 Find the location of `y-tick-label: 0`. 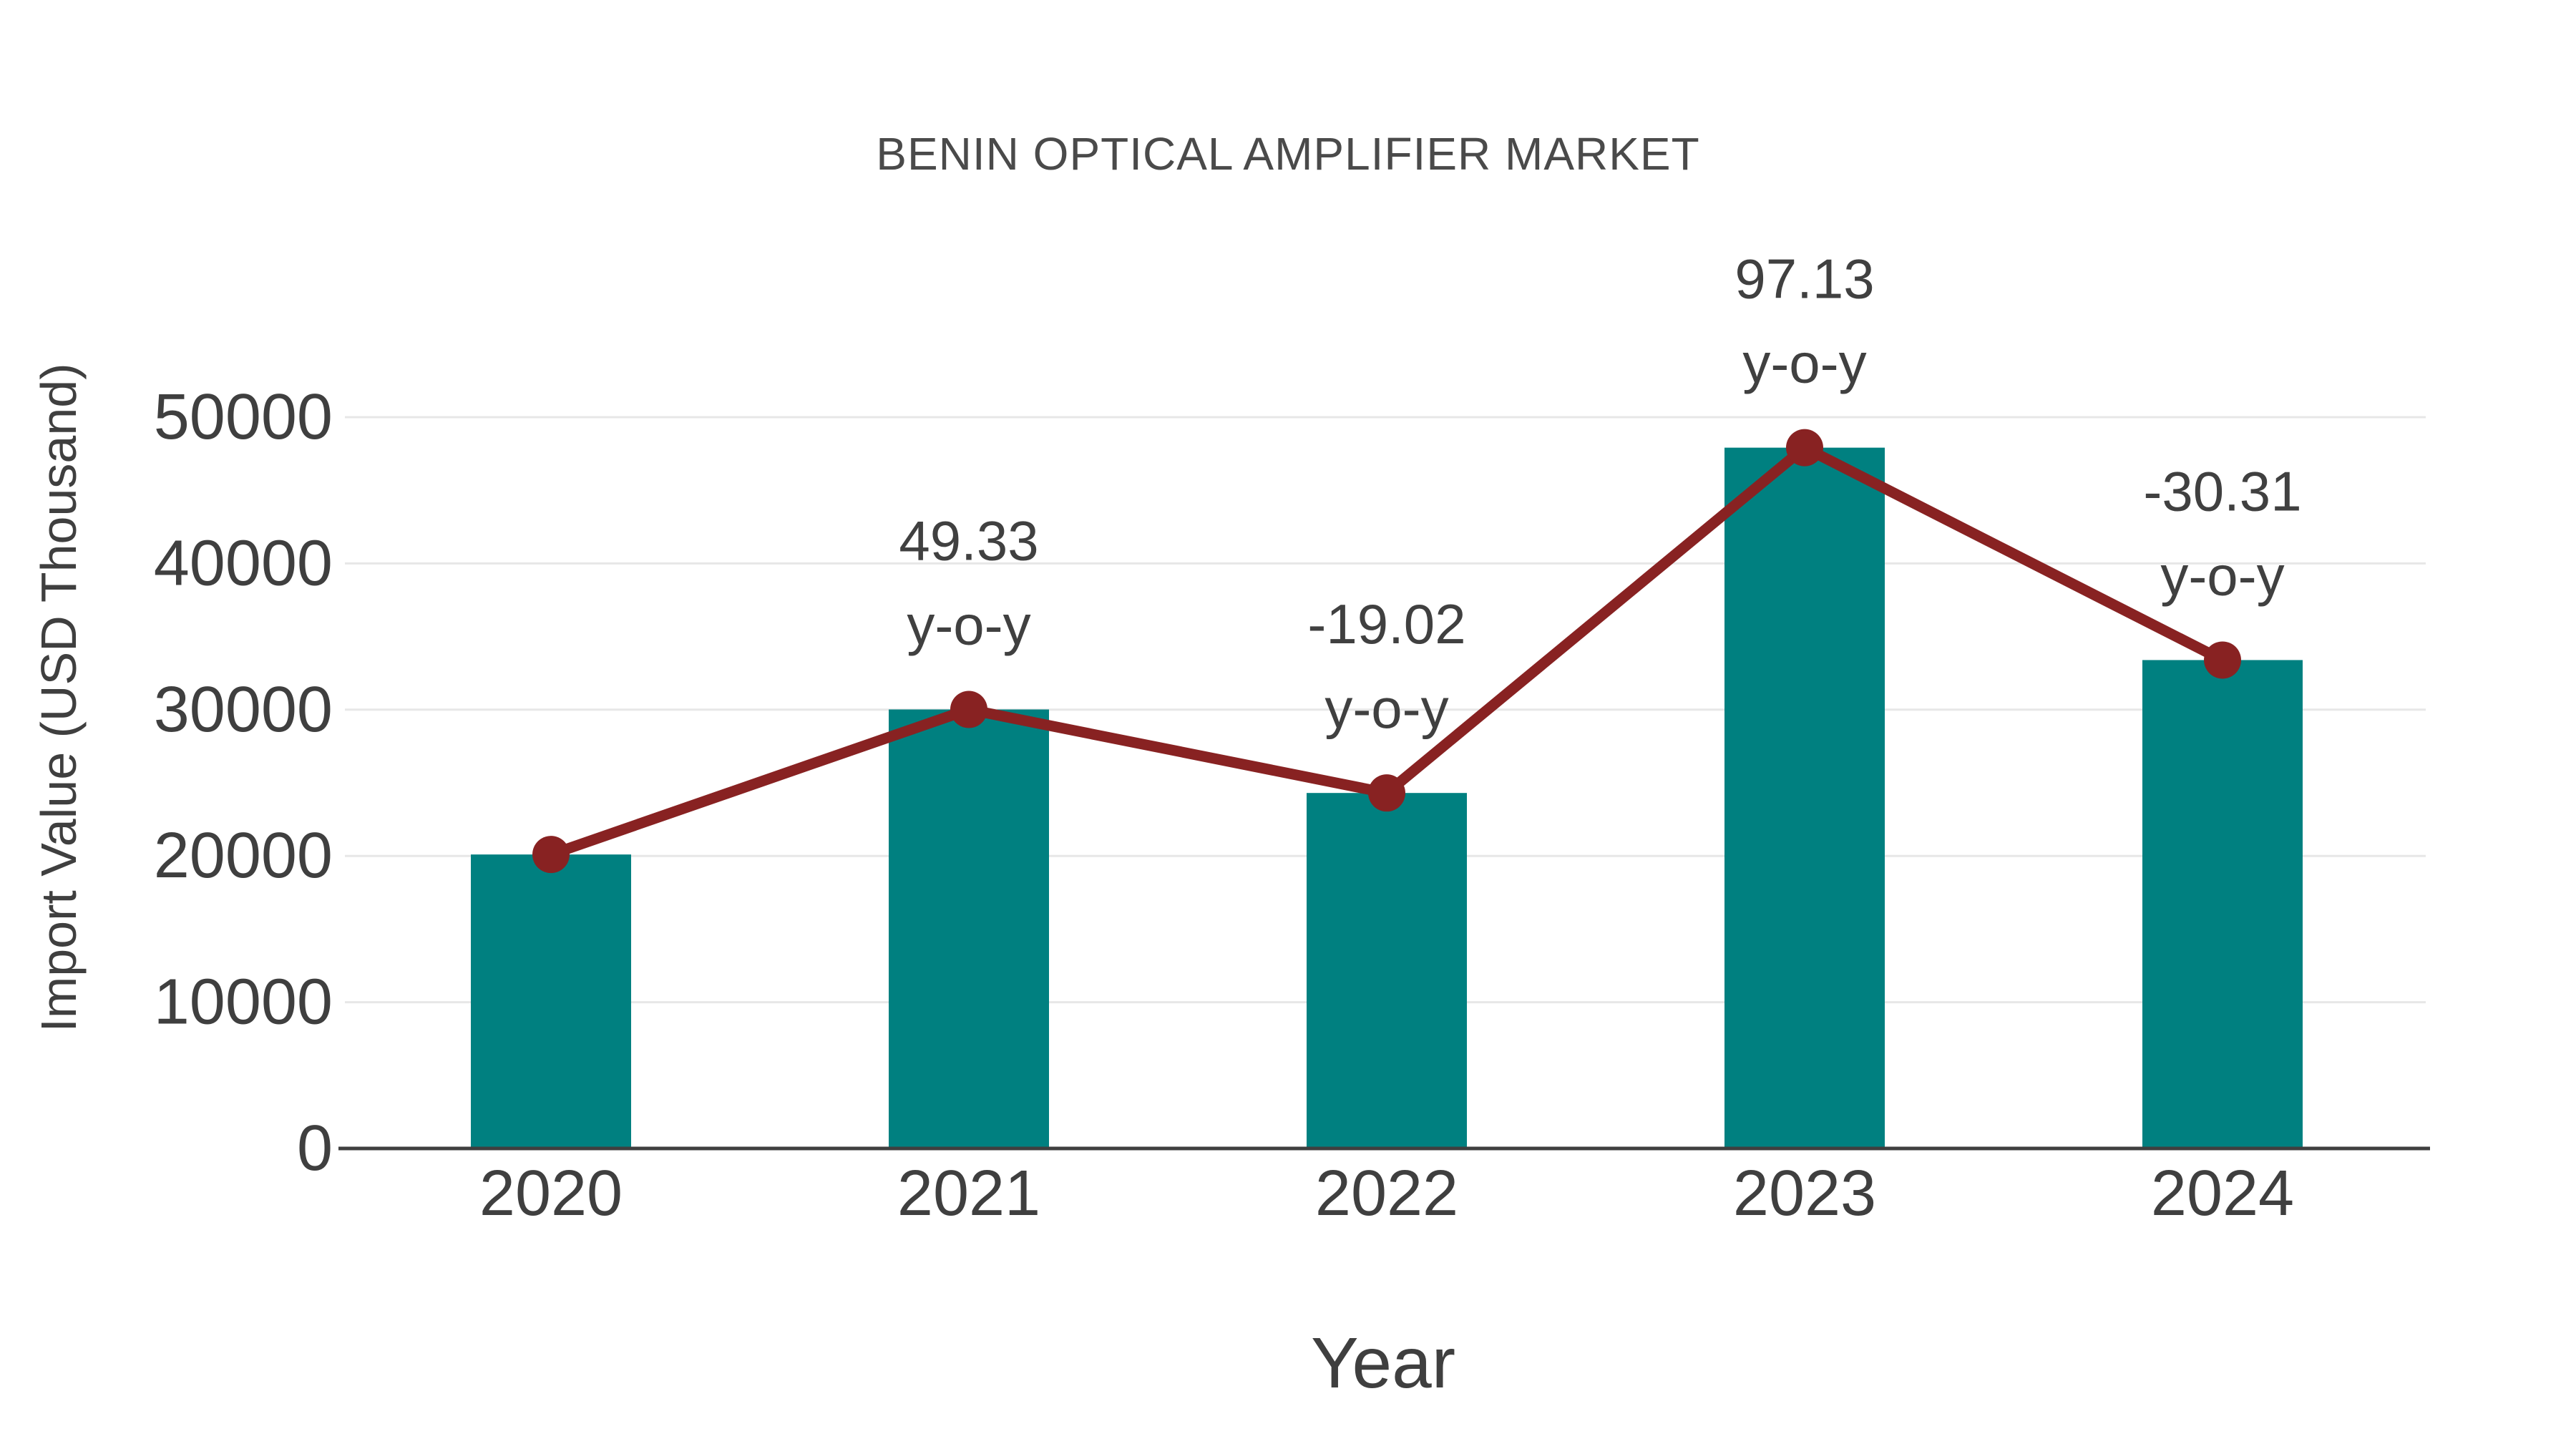

y-tick-label: 0 is located at coordinates (315, 1148).